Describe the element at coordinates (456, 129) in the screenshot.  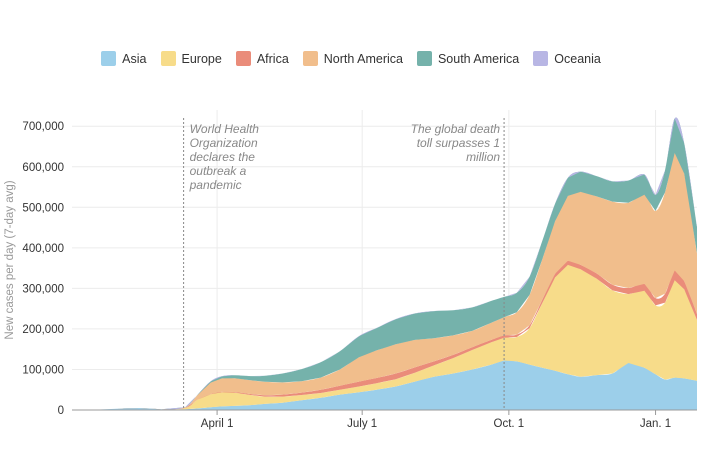
I see `annotation-text: The global death` at that location.